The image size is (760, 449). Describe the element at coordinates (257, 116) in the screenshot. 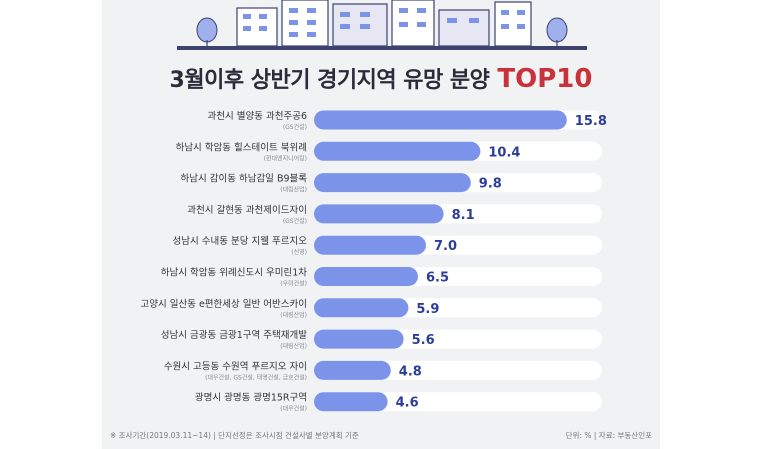

I see `category-label: 과천시 별양동 과천주공6` at that location.